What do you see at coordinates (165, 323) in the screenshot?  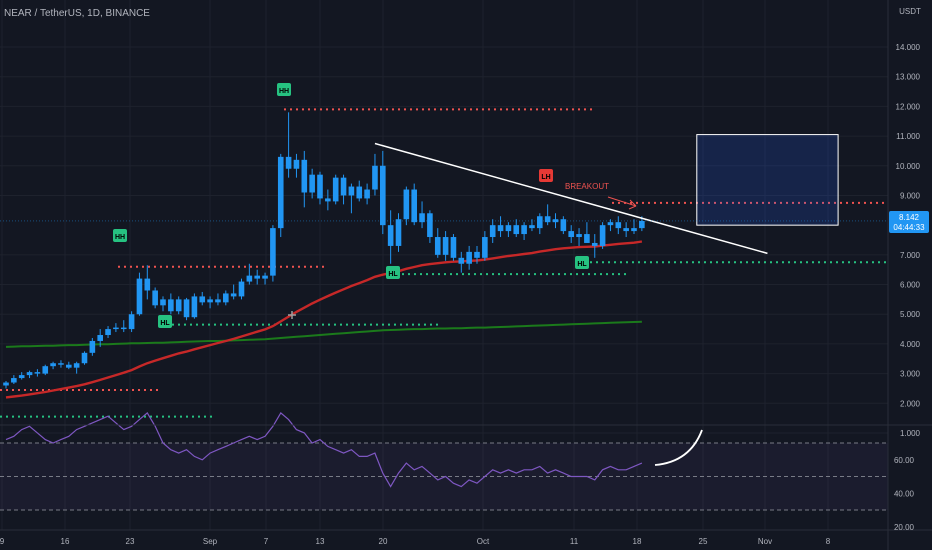 I see `label-hl-1: HL` at bounding box center [165, 323].